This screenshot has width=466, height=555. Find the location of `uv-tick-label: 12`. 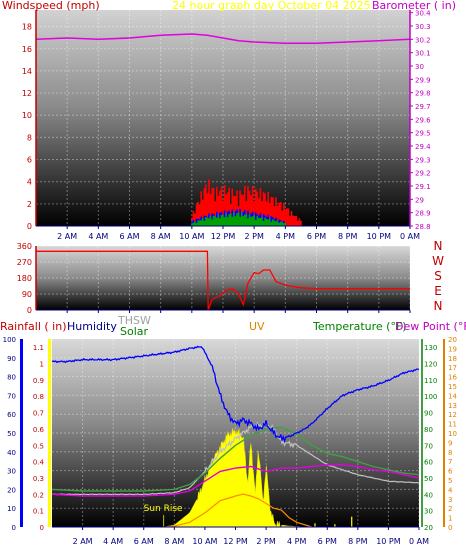

uv-tick-label: 12 is located at coordinates (452, 415).